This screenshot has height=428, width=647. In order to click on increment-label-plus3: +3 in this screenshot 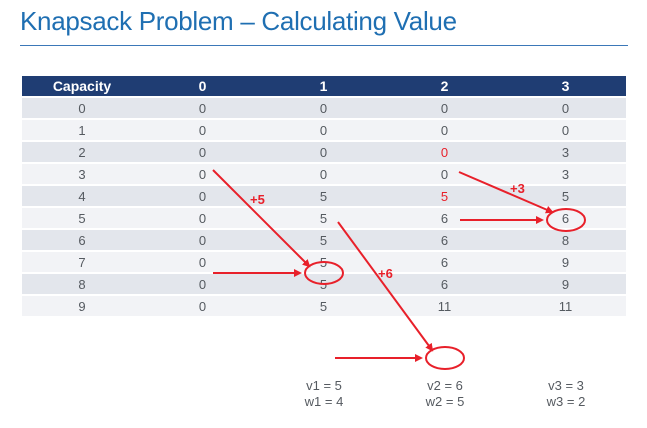, I will do `click(517, 188)`.